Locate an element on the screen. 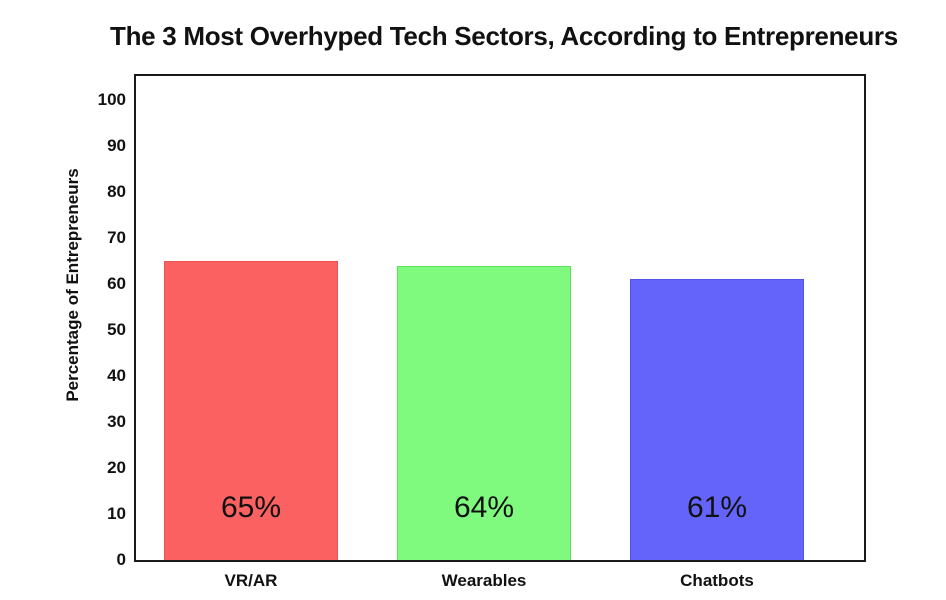 Image resolution: width=946 pixels, height=600 pixels. y-tick-label-60: 60 is located at coordinates (116, 283).